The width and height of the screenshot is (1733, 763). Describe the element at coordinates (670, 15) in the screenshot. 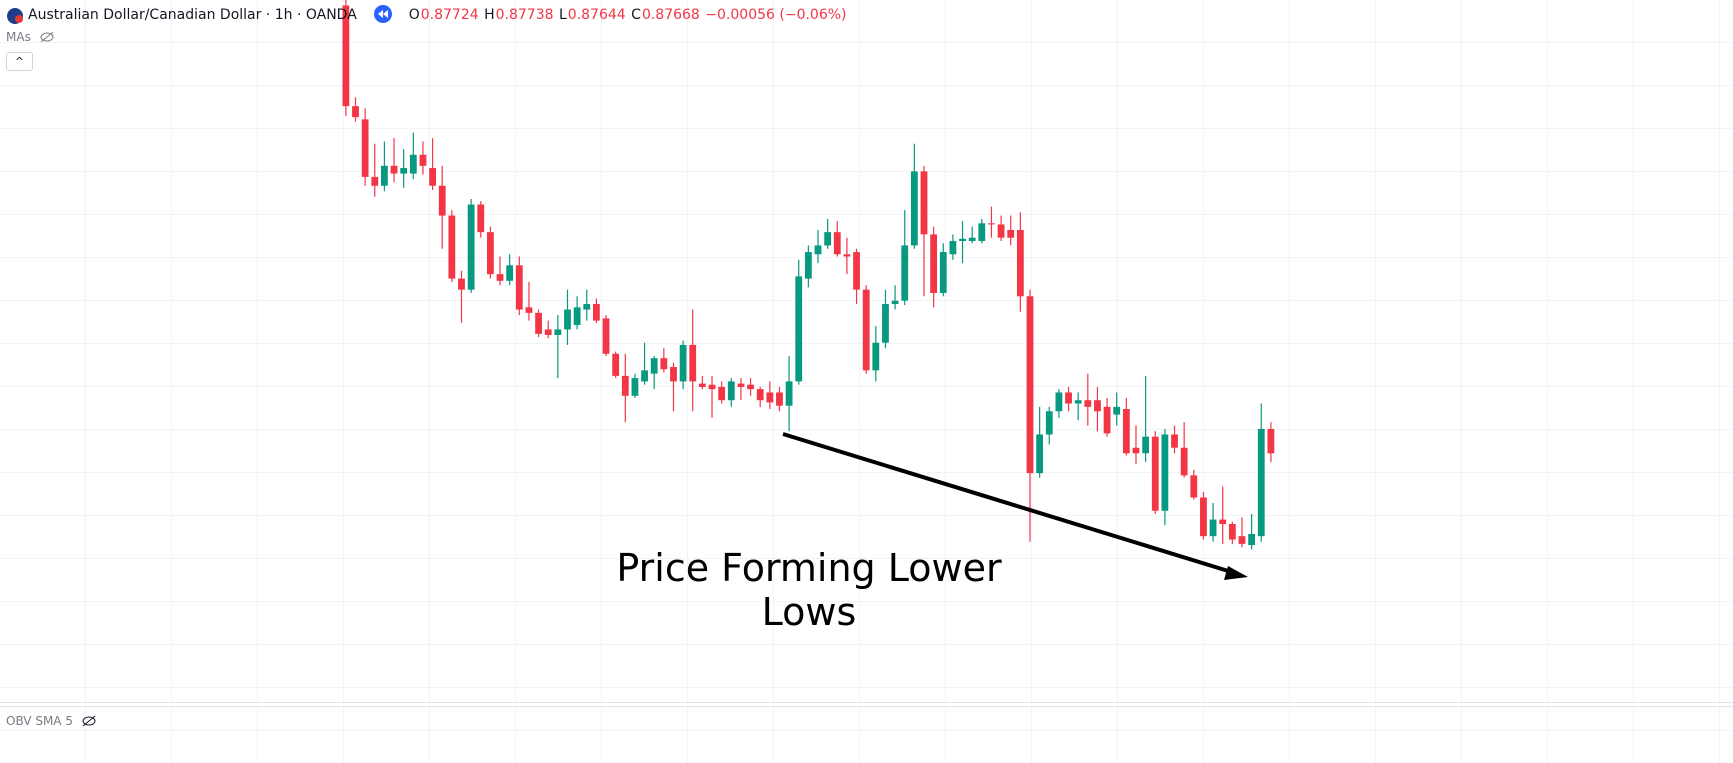

I see `ohlc-value: 0.87668` at that location.